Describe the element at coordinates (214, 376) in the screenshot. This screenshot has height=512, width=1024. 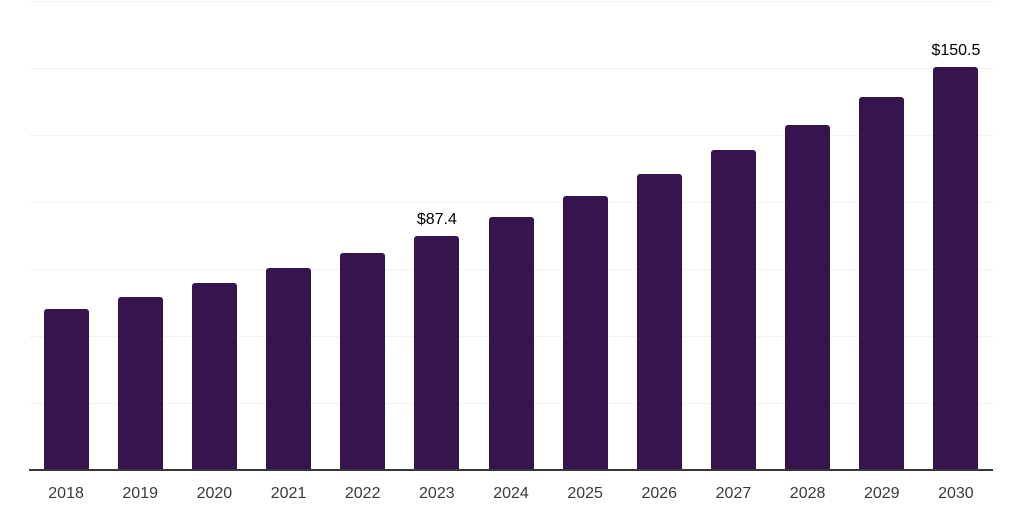
I see `bar-2020` at that location.